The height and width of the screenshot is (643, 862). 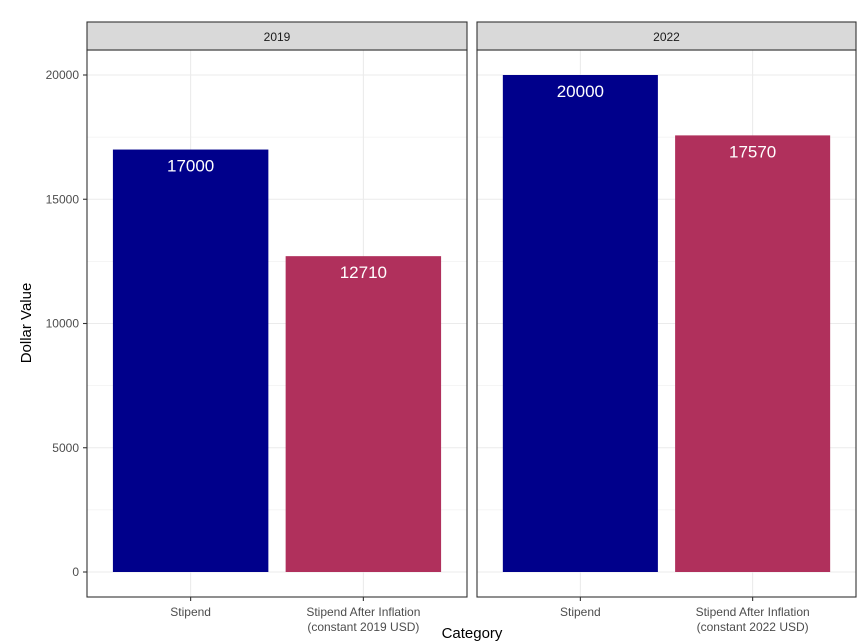 I want to click on y-tick-label: 10000, so click(x=63, y=324).